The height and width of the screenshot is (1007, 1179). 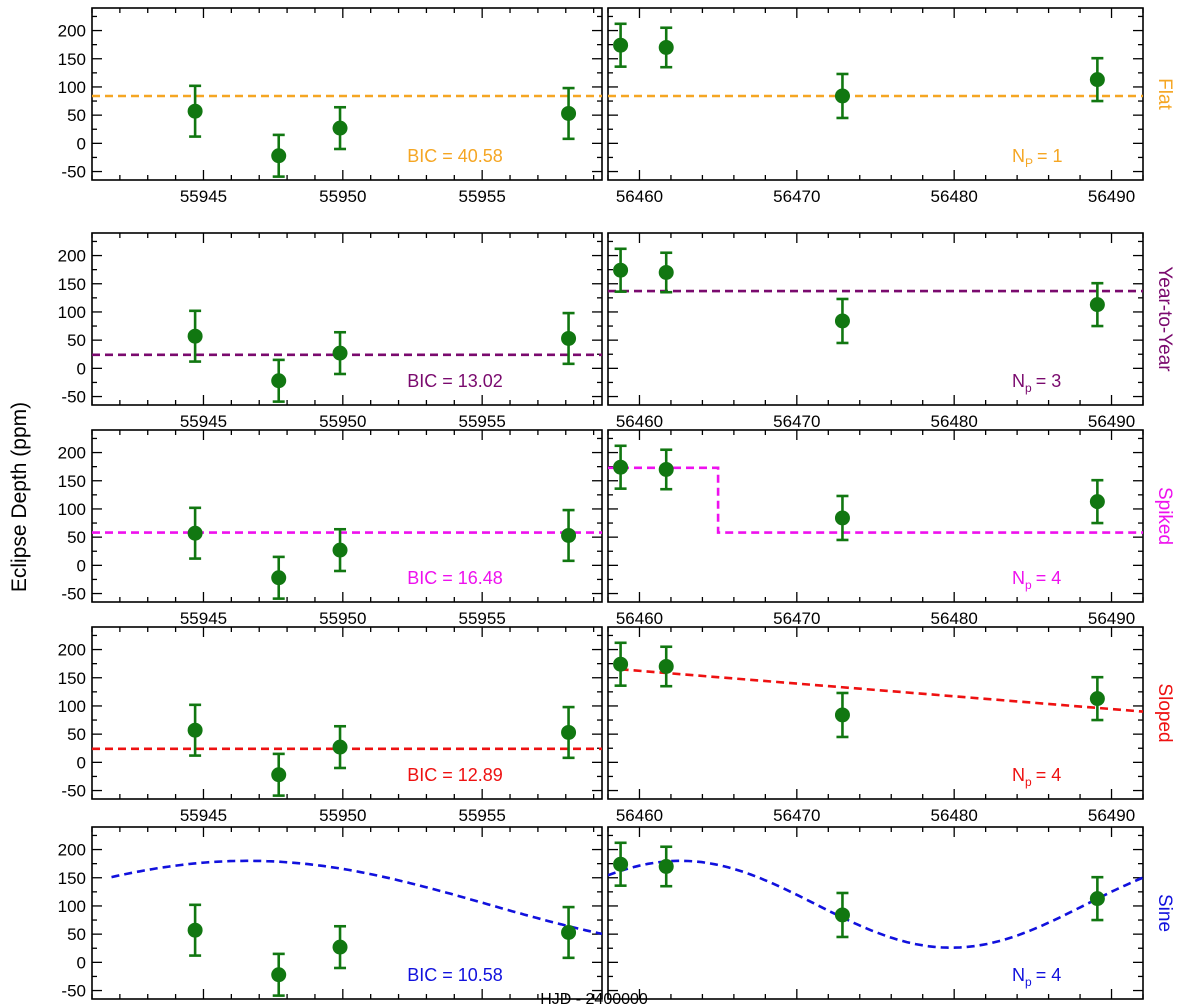 I want to click on np-label: NP = 1, so click(x=1037, y=158).